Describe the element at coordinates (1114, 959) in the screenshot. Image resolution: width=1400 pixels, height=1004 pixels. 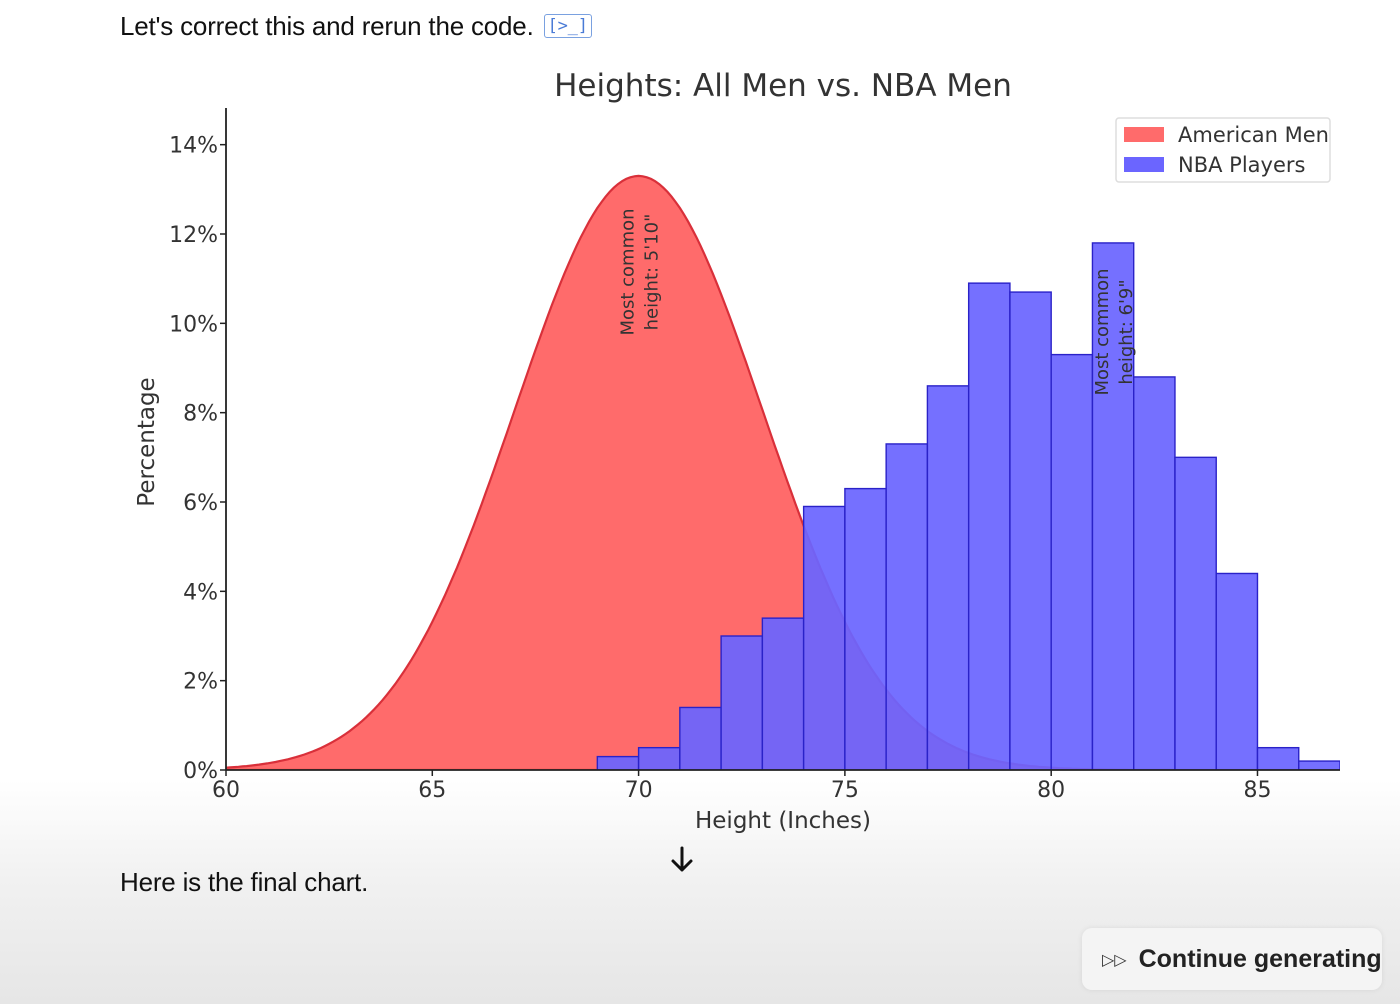
I see `fast-forward-icon: ▷▷` at that location.